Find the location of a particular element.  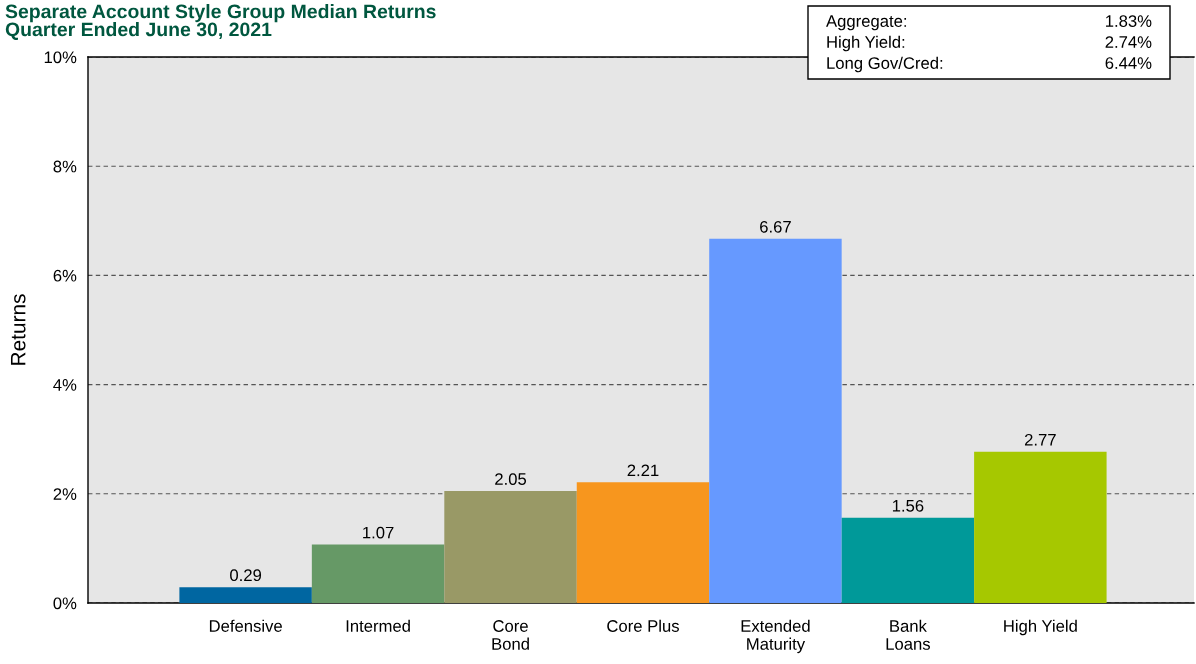

text: 2.74% is located at coordinates (1128, 42).